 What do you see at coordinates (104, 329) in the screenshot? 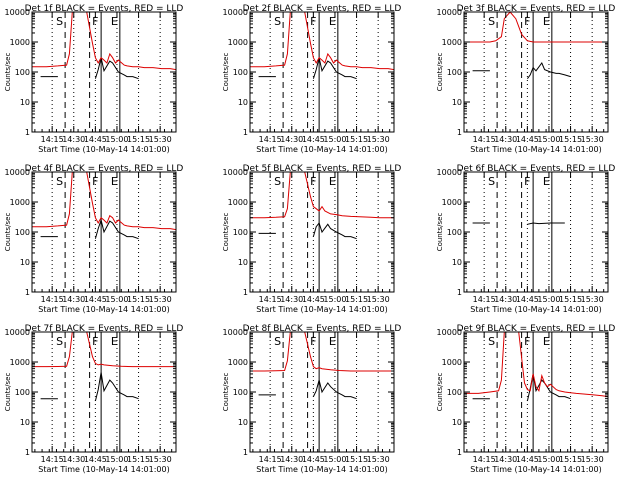
I see `panel-title: Det 7f BLACK = Events, RED = LLD` at bounding box center [104, 329].